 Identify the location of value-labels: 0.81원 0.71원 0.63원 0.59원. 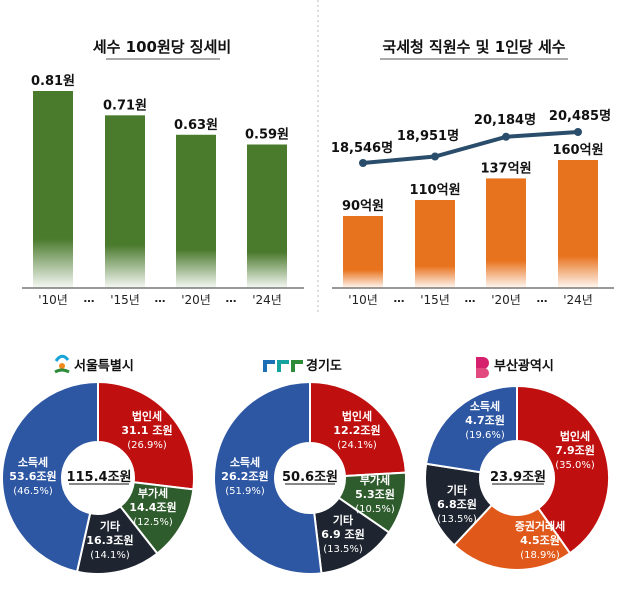
(160, 108).